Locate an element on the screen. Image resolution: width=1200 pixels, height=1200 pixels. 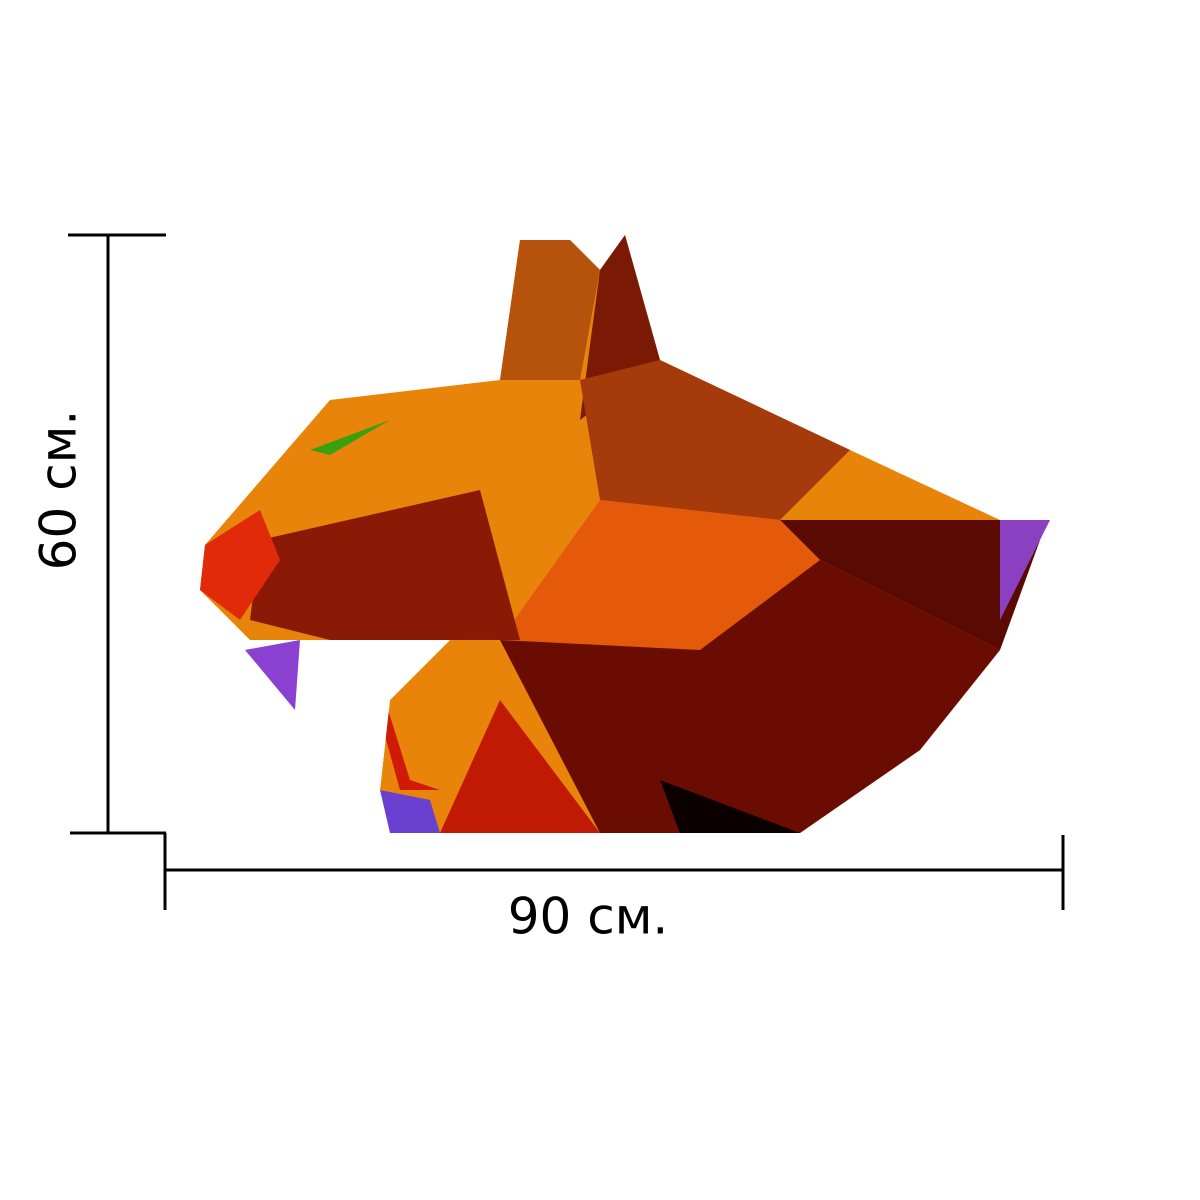
height-label: 60 см. is located at coordinates (59, 490).